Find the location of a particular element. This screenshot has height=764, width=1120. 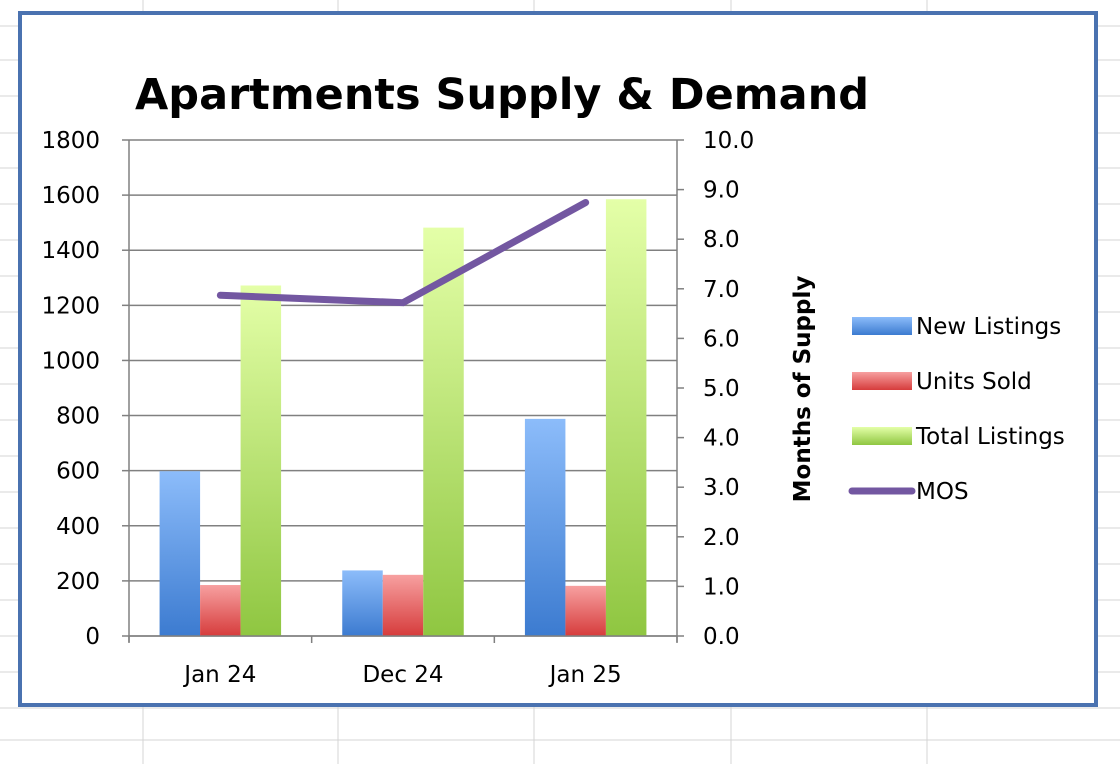

legend-new-listings: New Listings is located at coordinates (956, 327).